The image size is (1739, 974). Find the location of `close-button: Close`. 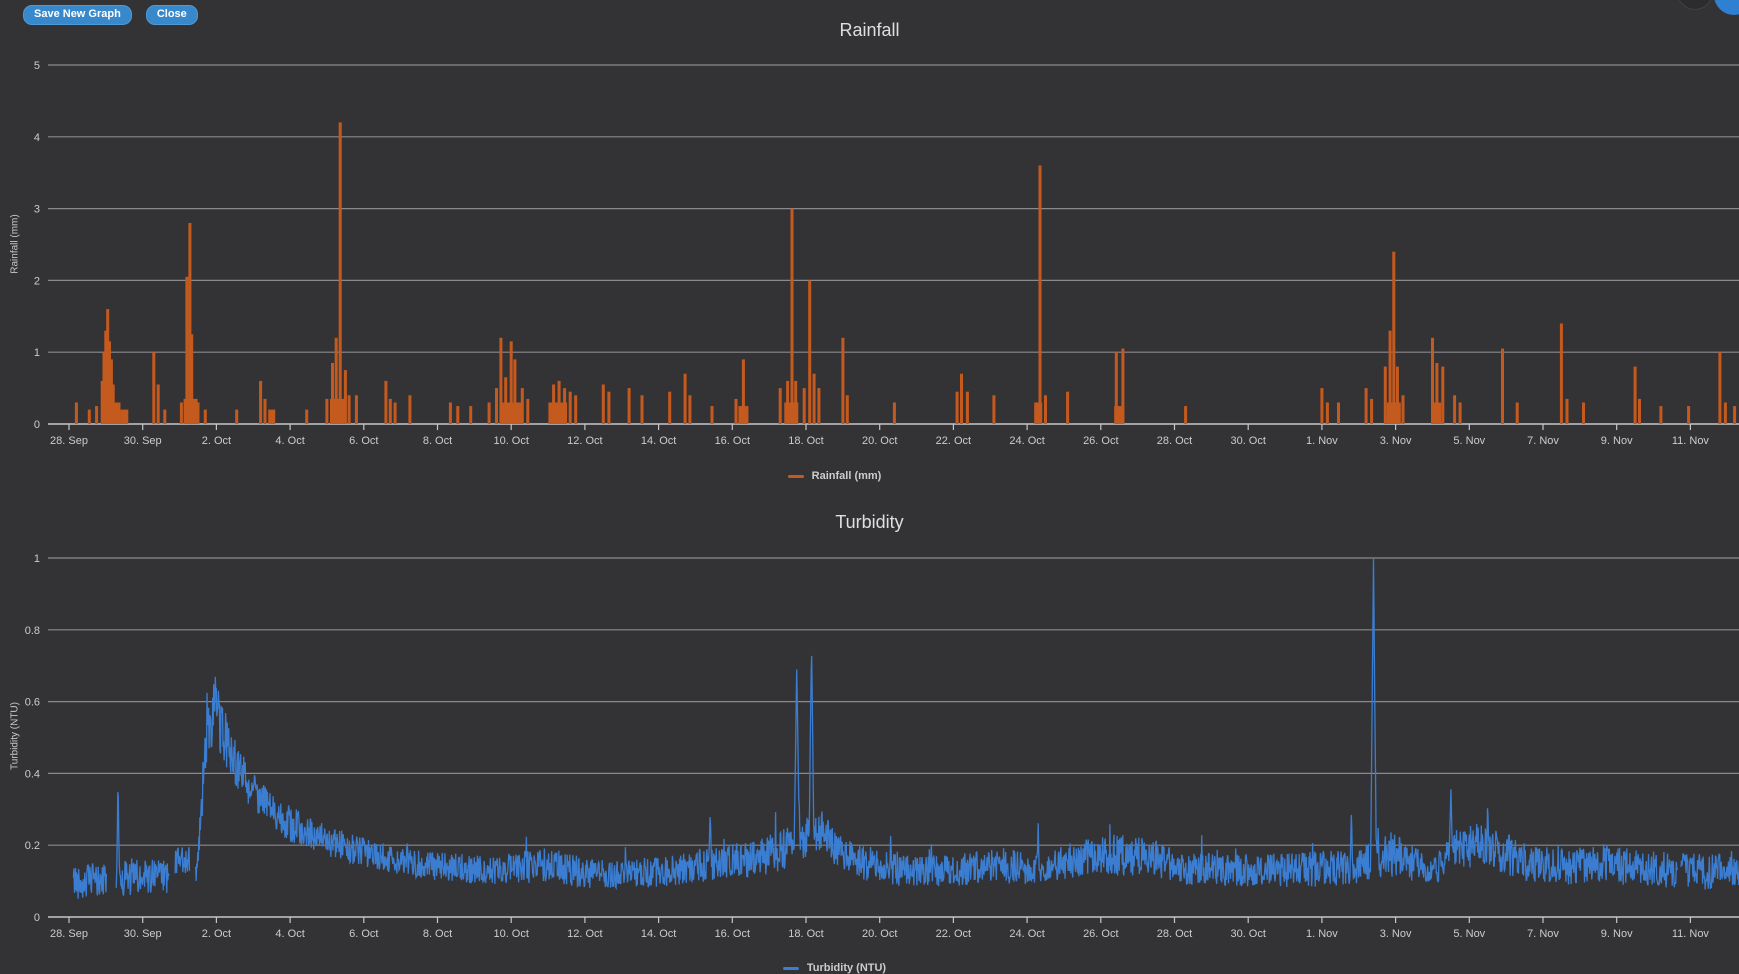

close-button: Close is located at coordinates (171, 15).